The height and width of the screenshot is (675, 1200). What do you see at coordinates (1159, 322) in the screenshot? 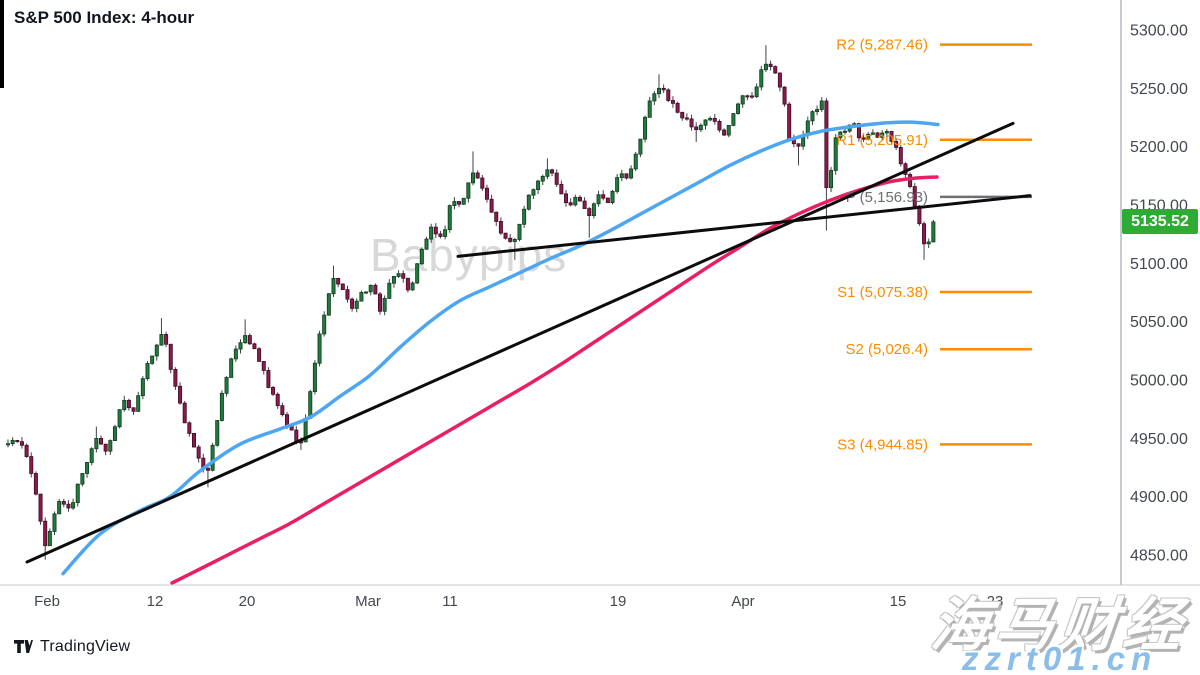
I see `y-axis-label: 5050.00` at bounding box center [1159, 322].